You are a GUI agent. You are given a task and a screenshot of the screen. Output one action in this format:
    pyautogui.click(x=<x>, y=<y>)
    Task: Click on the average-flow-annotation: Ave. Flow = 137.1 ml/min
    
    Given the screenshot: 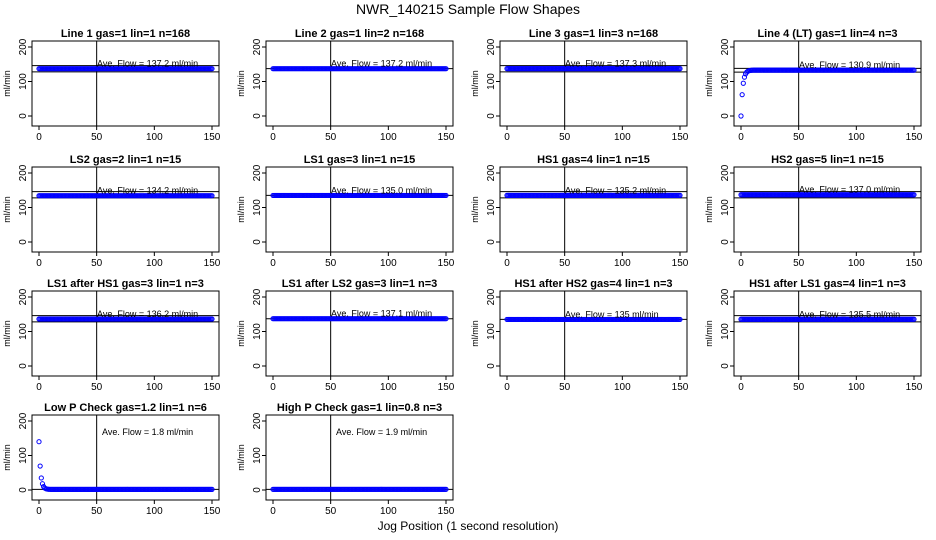 What is the action you would take?
    pyautogui.click(x=381, y=314)
    